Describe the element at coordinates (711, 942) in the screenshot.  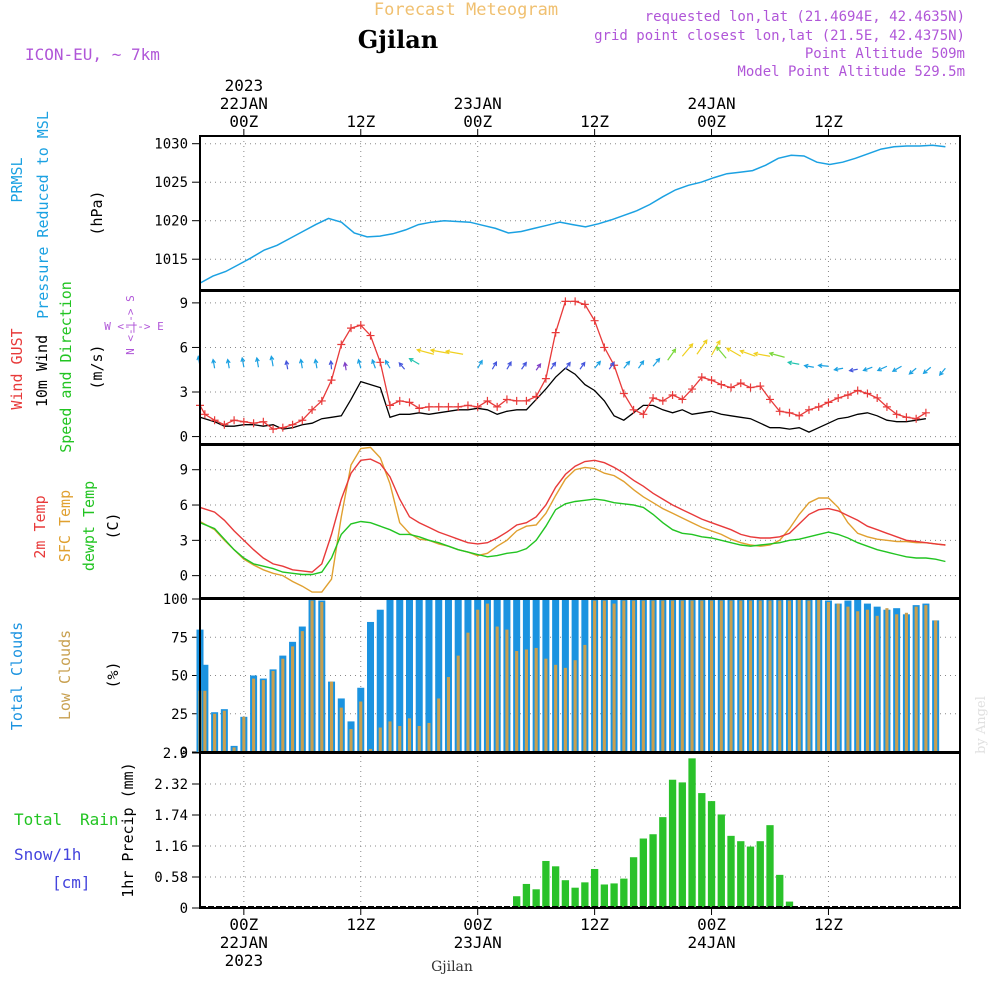
I see `bottom-time-label: 24JAN` at that location.